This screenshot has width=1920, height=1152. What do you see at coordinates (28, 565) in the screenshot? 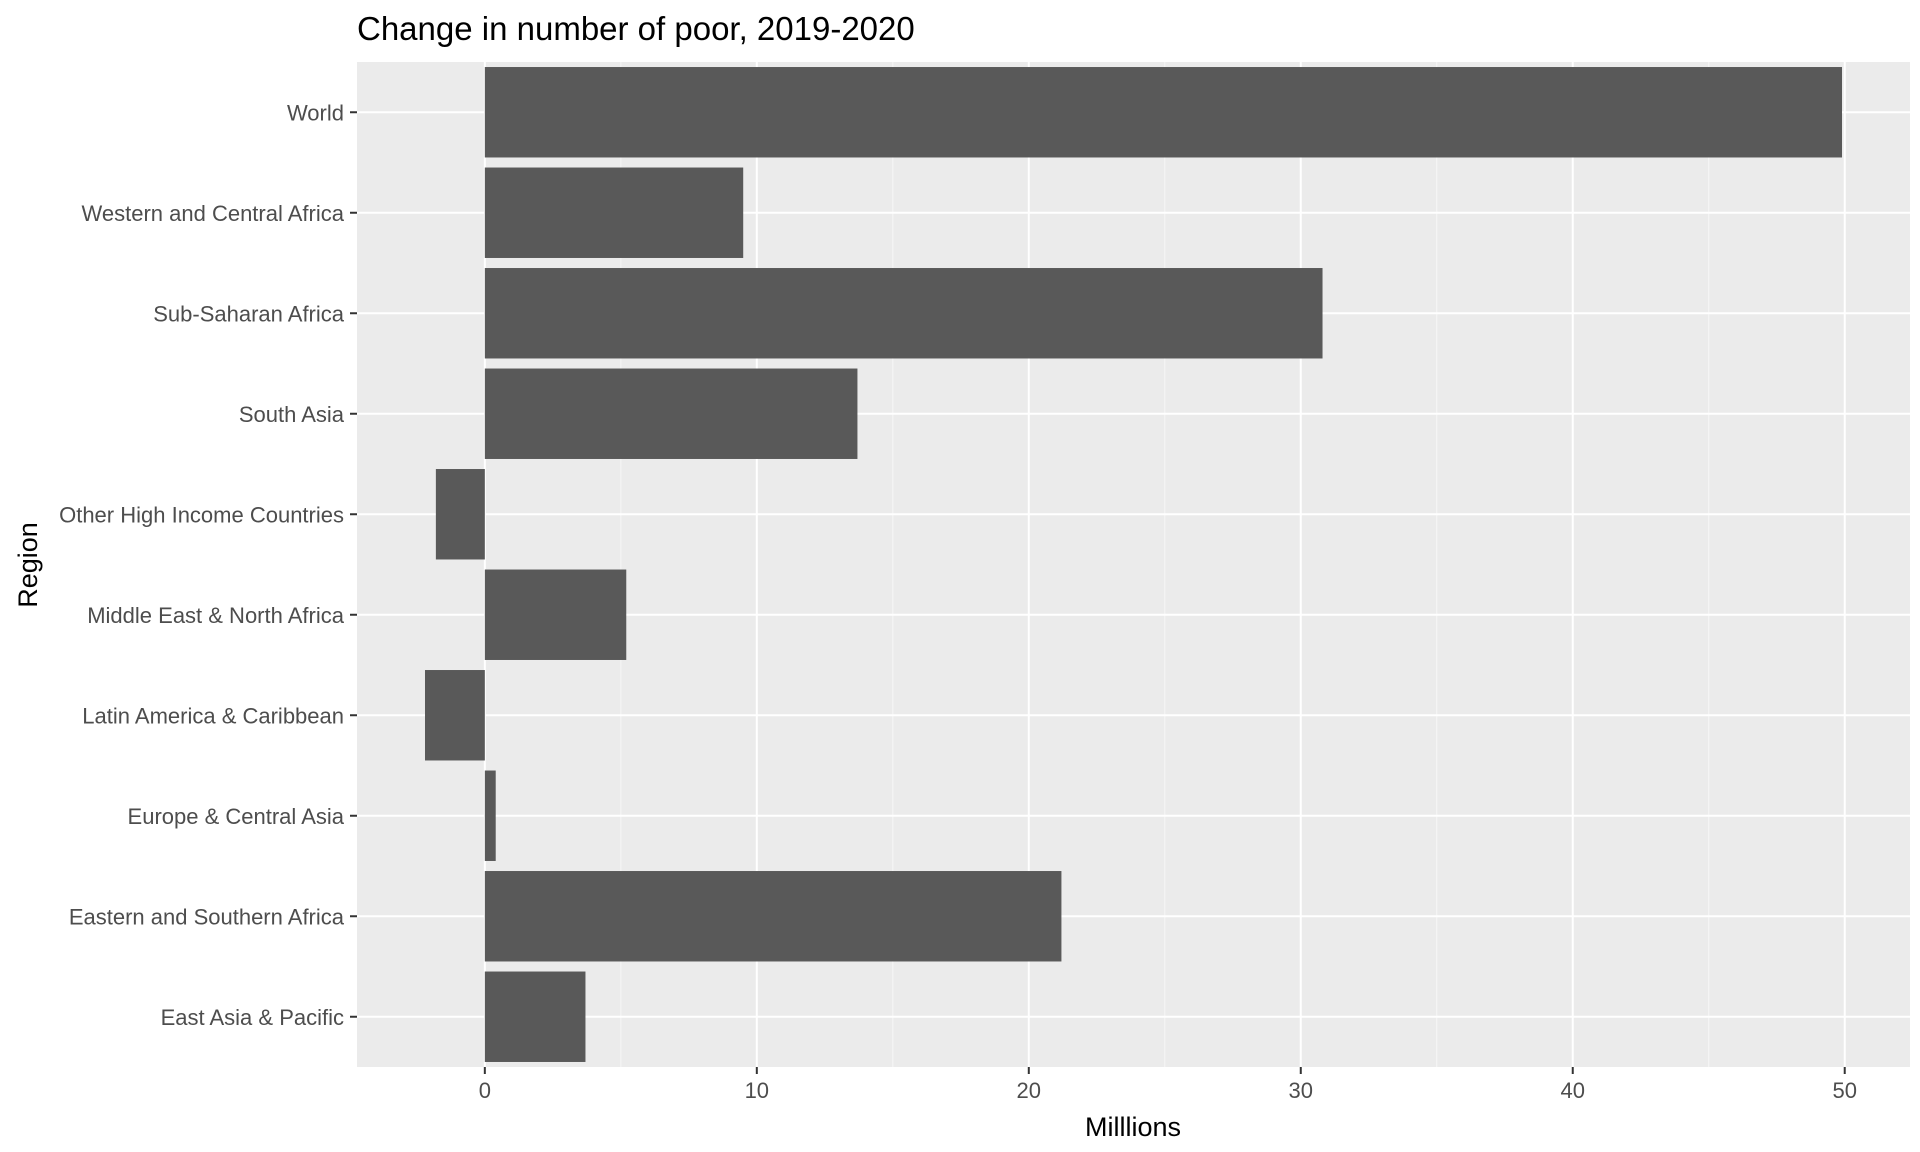
I see `y-axis-title: Region` at bounding box center [28, 565].